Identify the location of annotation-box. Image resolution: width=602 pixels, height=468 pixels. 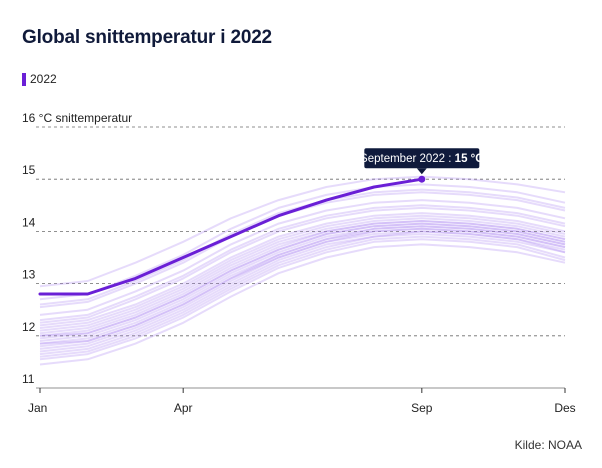
(422, 158).